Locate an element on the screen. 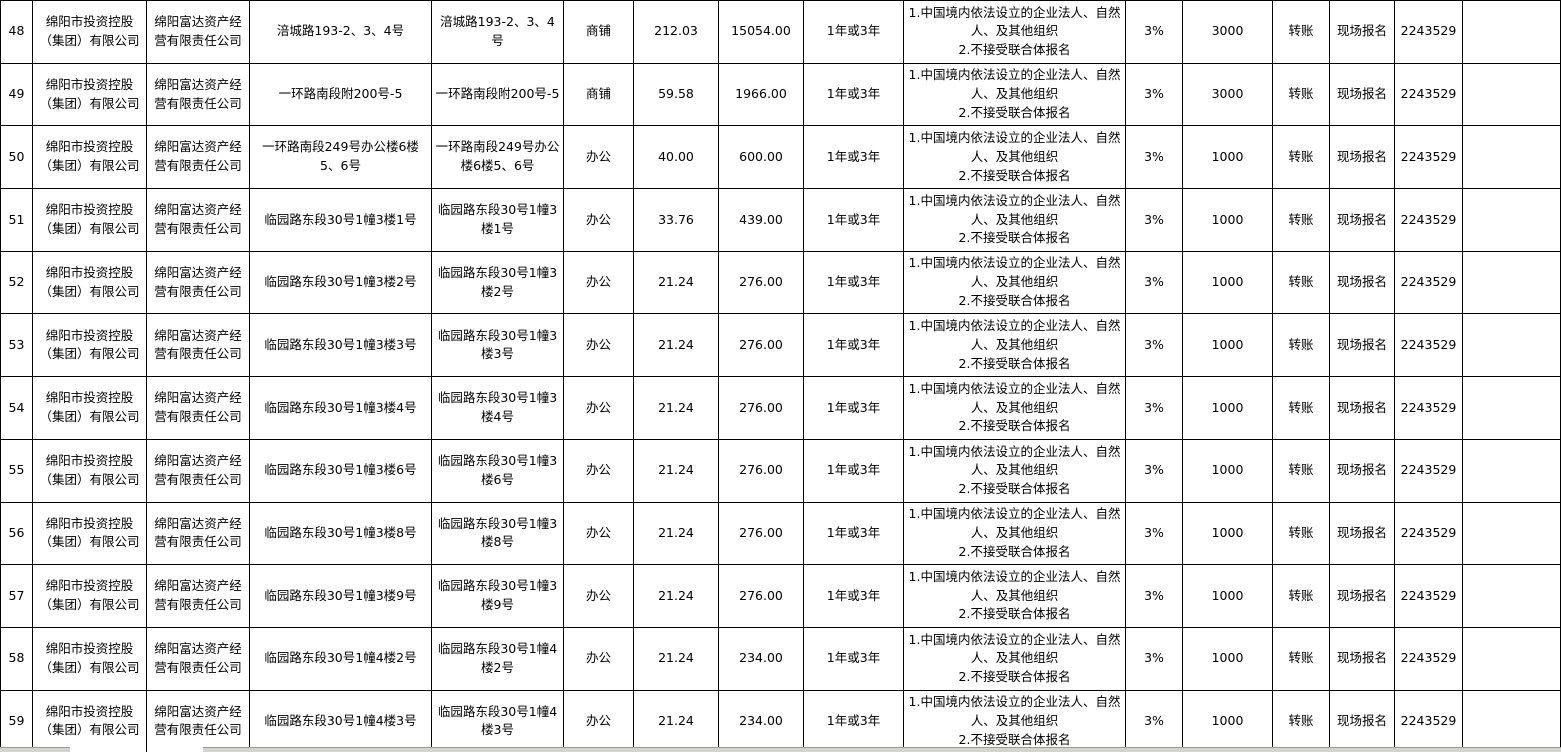  cell-property-name: 临园路东段30号1幢3楼3号 is located at coordinates (497, 345).